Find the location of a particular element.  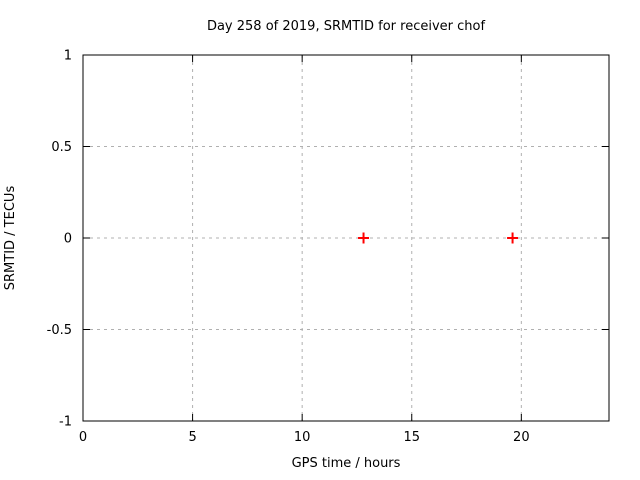

y-tick-label: 0.5 is located at coordinates (61, 147).